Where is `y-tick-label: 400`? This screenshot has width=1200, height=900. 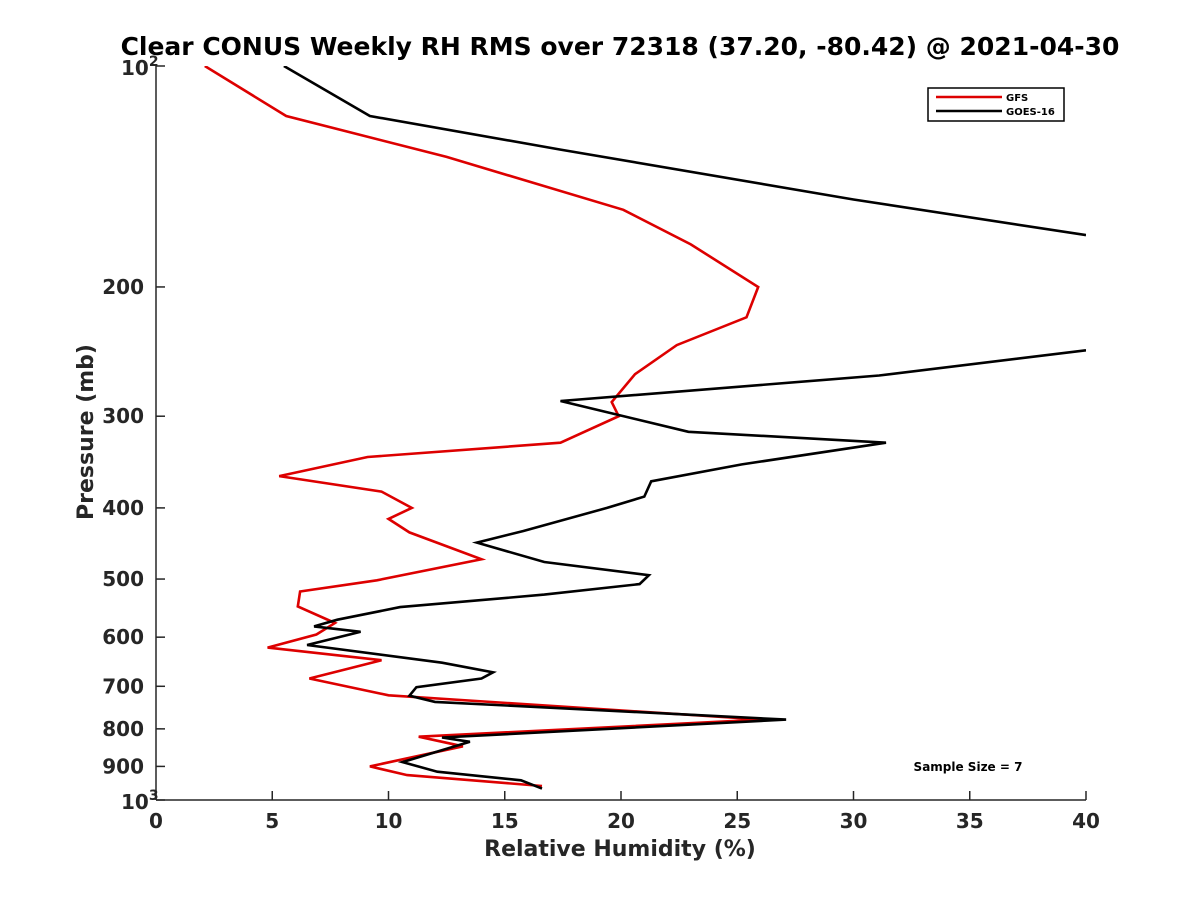
y-tick-label: 400 is located at coordinates (123, 508).